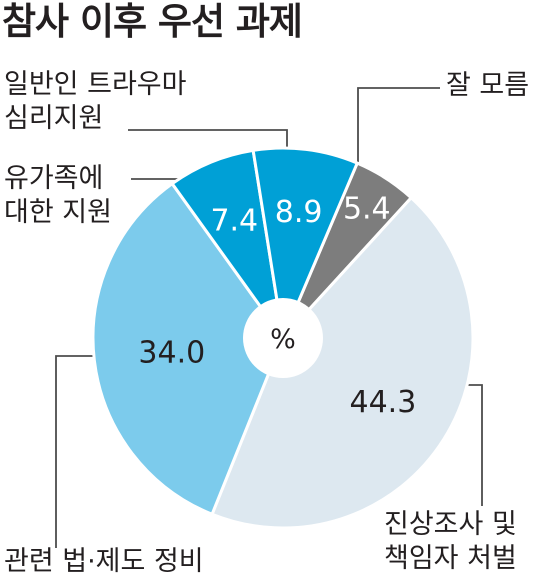  Describe the element at coordinates (95, 102) in the screenshot. I see `slice-label-trauma: 일반인 트라우마 심리지원` at that location.